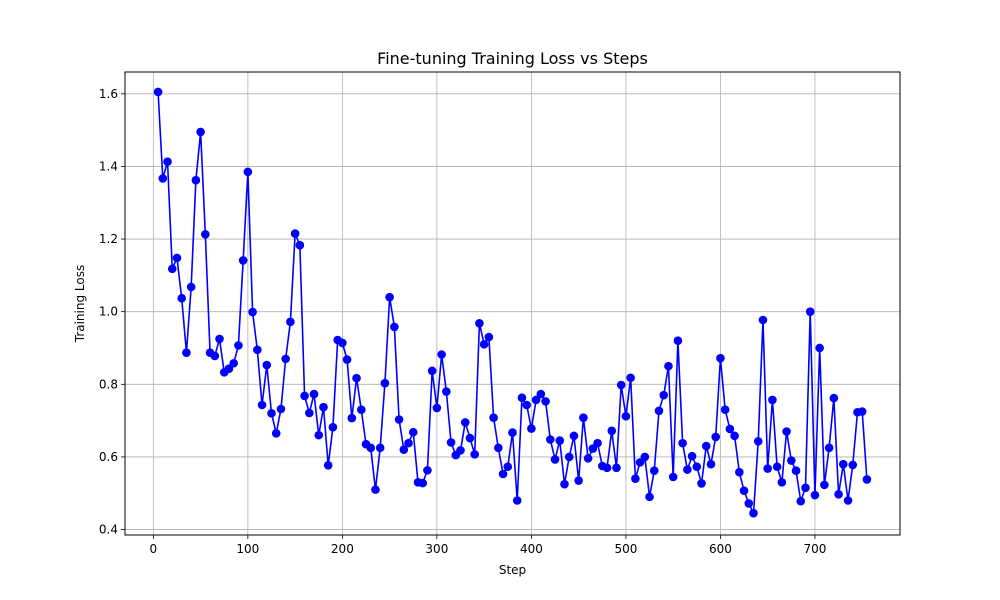  I want to click on x-tick-label: 0, so click(154, 549).